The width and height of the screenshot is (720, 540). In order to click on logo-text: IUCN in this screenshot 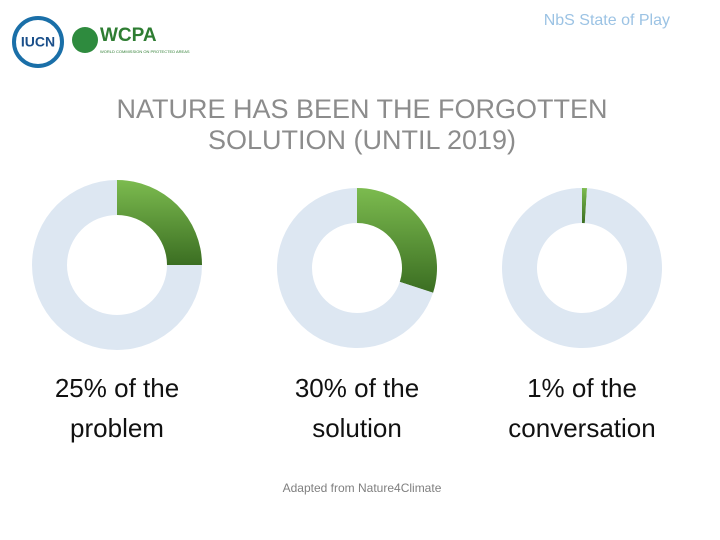, I will do `click(38, 42)`.